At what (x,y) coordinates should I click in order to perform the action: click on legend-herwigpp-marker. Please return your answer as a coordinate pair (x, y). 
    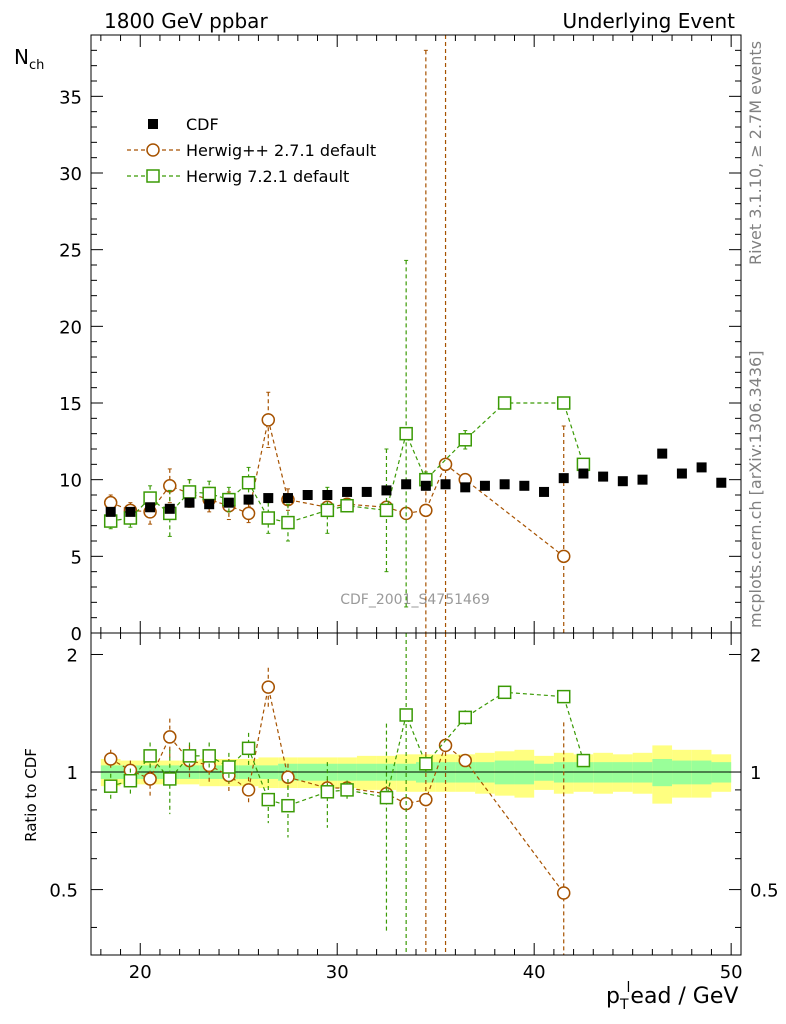
    Looking at the image, I should click on (153, 150).